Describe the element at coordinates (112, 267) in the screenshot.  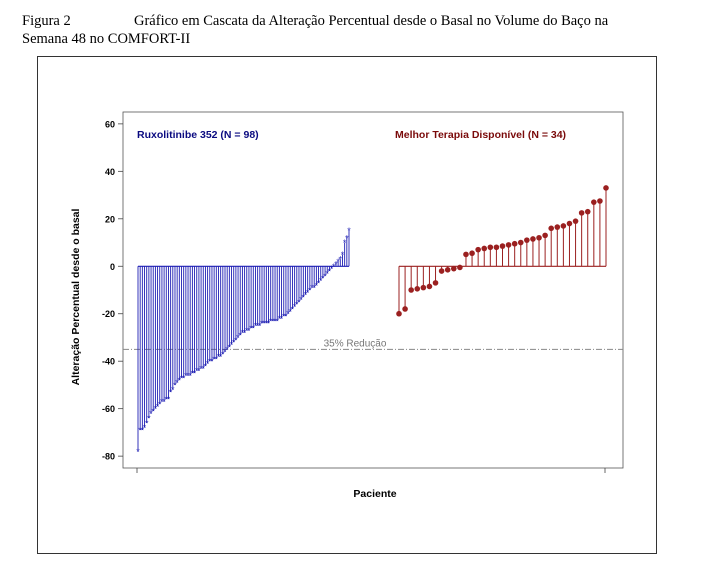
I see `y-tick-label: 0` at that location.